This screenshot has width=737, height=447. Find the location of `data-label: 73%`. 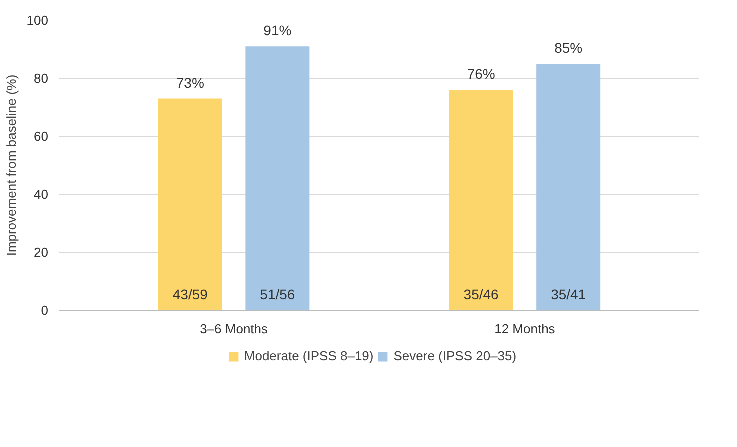

data-label: 73% is located at coordinates (190, 82).